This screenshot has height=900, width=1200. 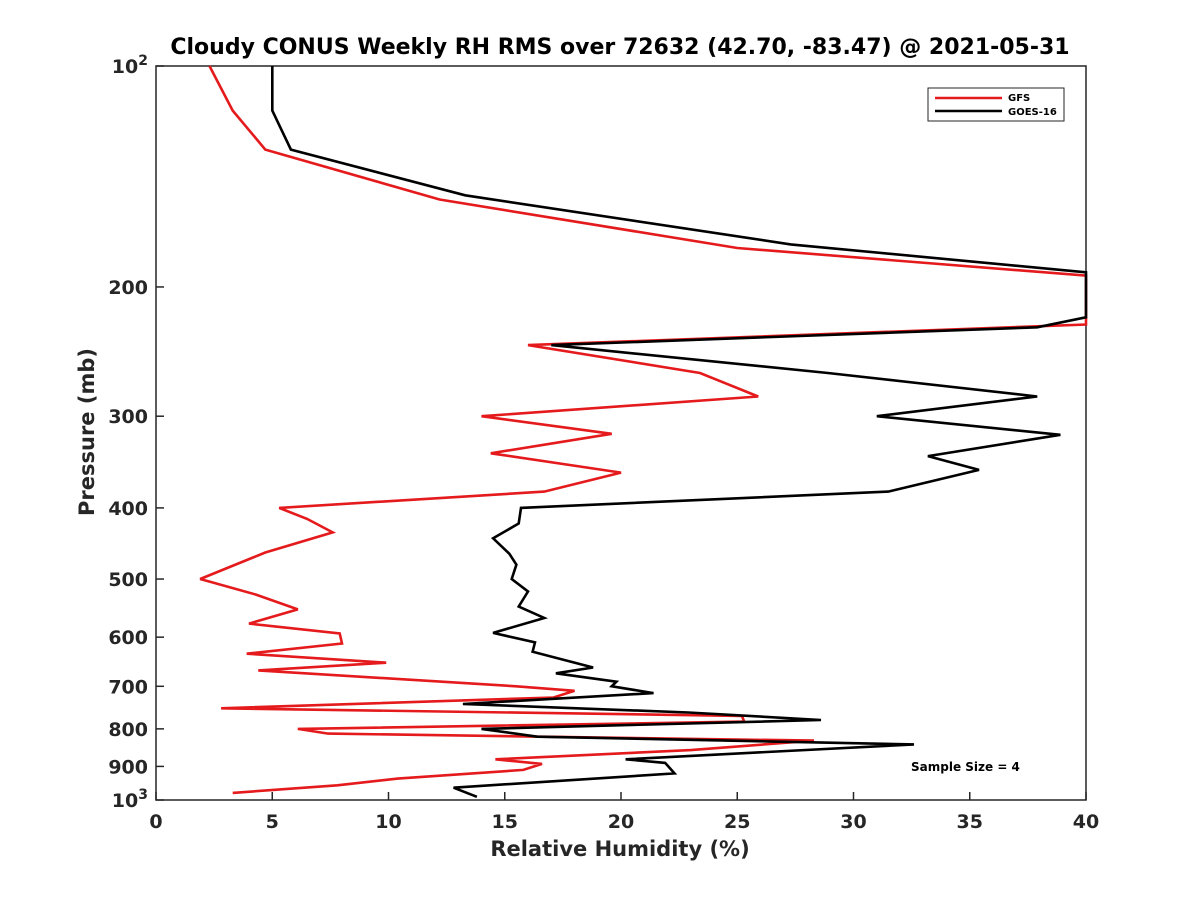 What do you see at coordinates (621, 822) in the screenshot?
I see `x-tick-label: 20` at bounding box center [621, 822].